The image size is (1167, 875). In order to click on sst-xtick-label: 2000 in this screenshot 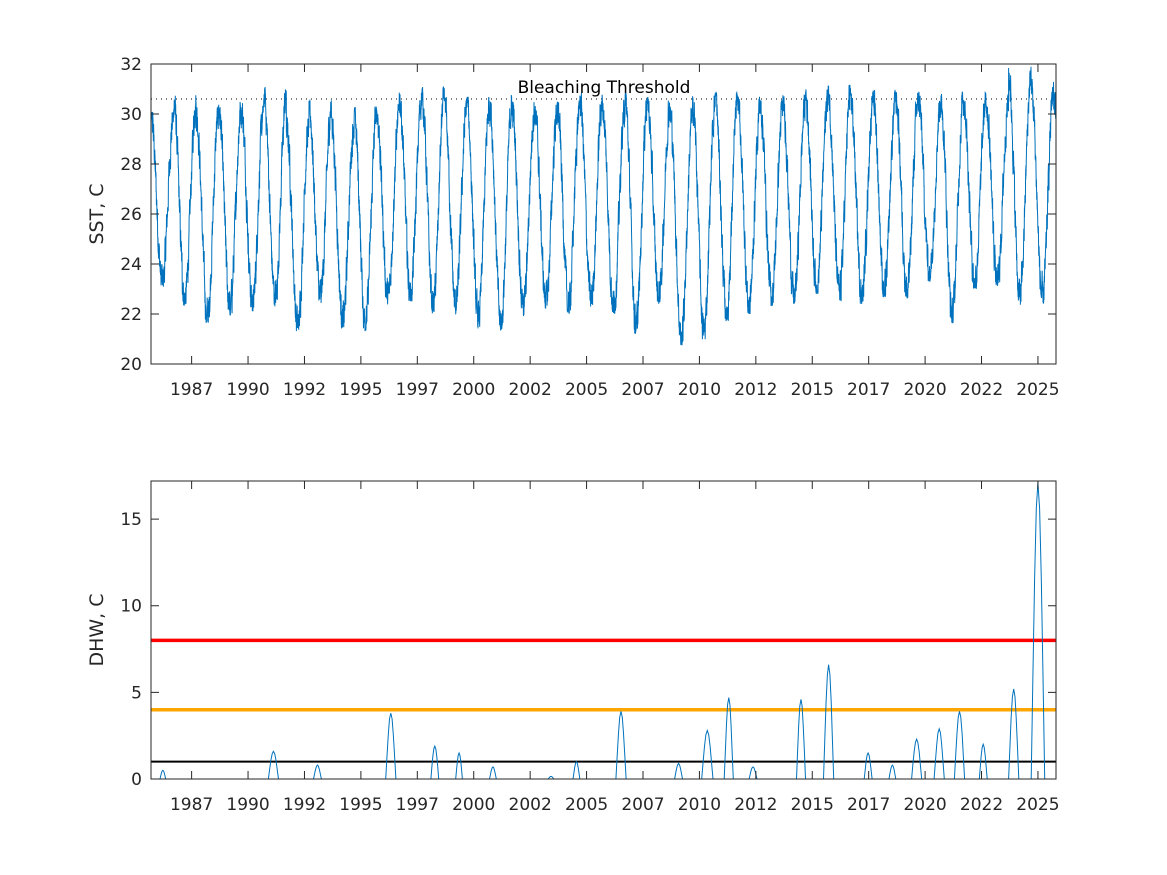, I will do `click(473, 390)`.